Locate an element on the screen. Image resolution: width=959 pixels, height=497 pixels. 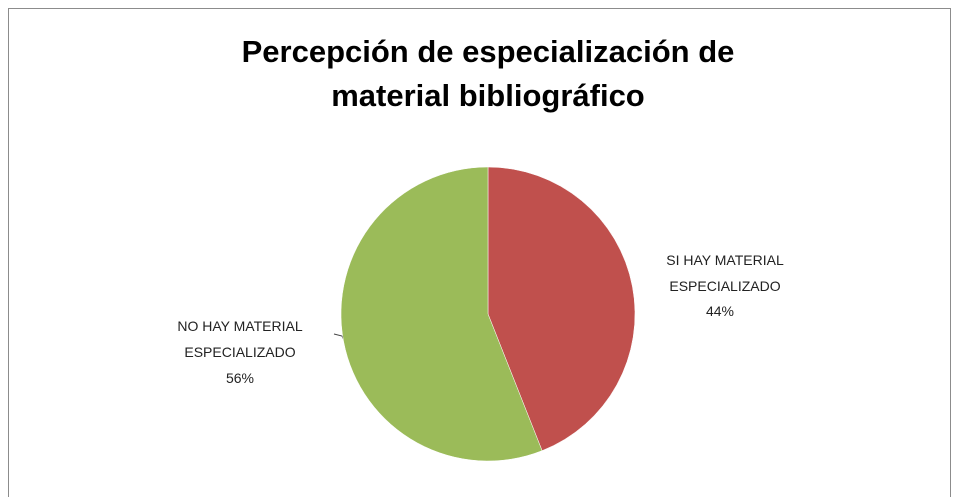
slice-value-label: 44% is located at coordinates (720, 311).